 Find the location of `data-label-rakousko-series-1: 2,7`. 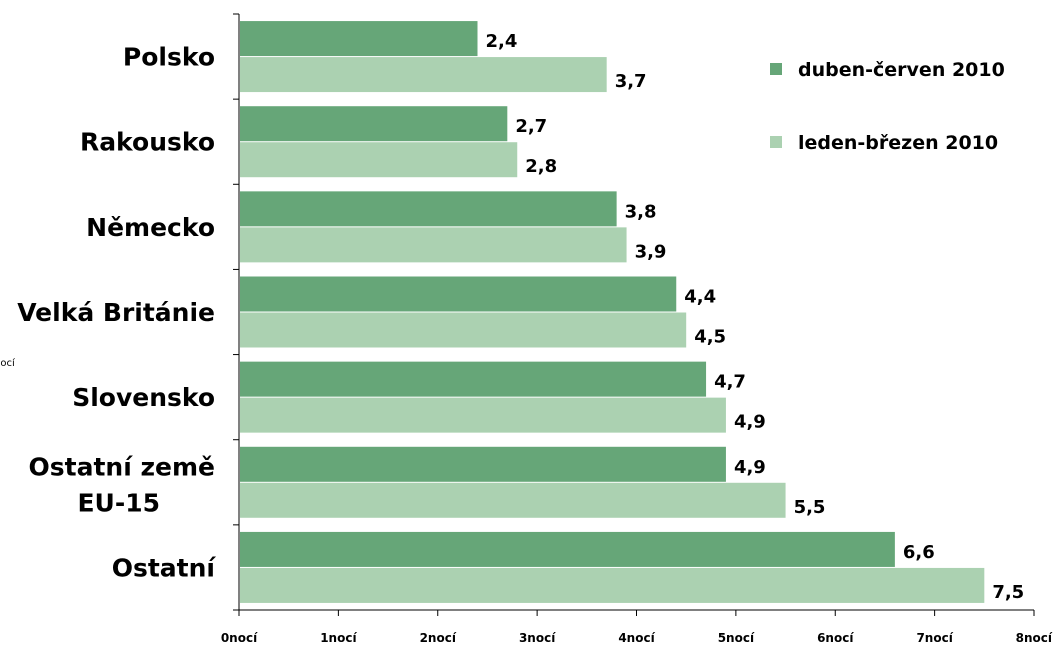

data-label-rakousko-series-1: 2,7 is located at coordinates (531, 126).